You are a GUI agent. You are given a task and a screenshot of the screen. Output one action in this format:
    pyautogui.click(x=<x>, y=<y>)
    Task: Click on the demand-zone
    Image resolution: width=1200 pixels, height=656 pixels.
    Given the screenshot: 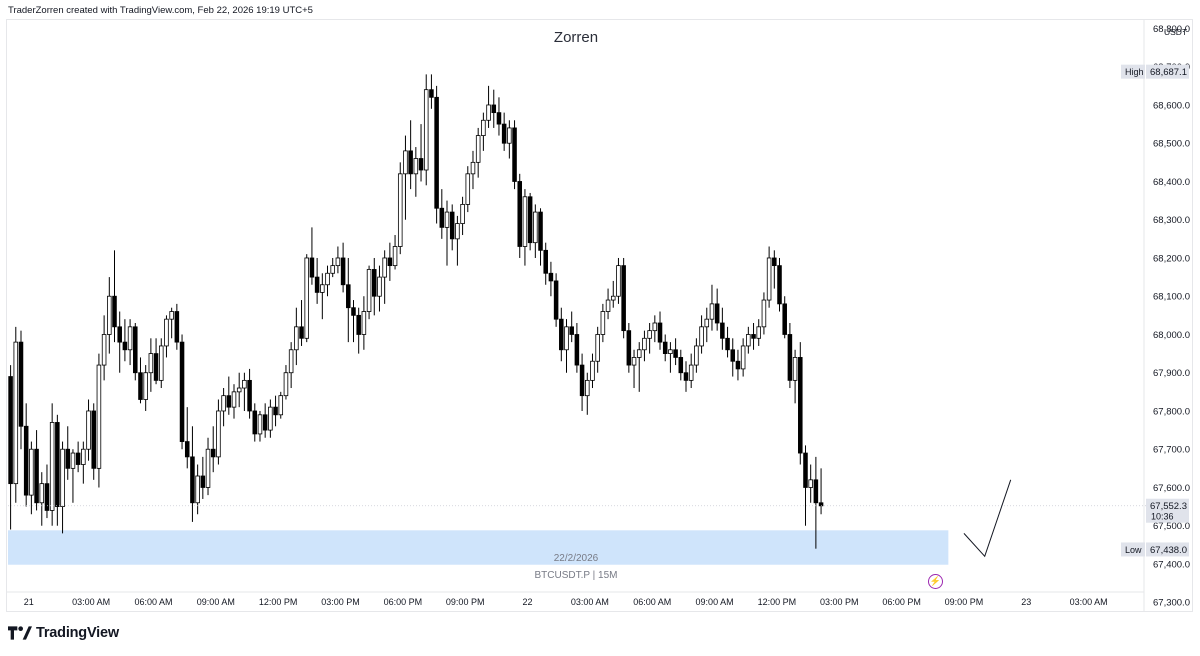 What is the action you would take?
    pyautogui.click(x=478, y=547)
    